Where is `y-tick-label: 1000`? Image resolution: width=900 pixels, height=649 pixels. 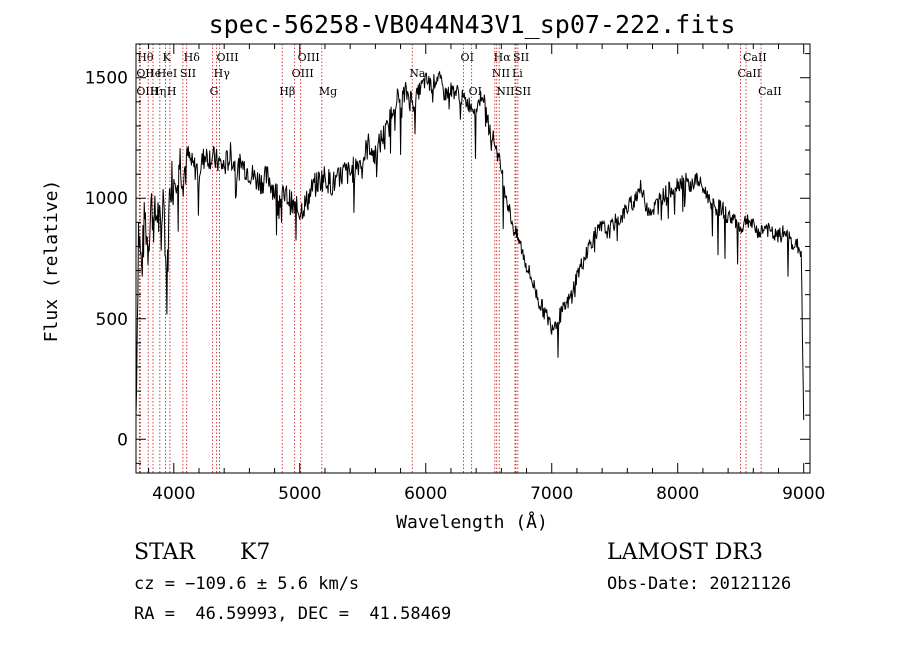 y-tick-label: 1000 is located at coordinates (106, 199).